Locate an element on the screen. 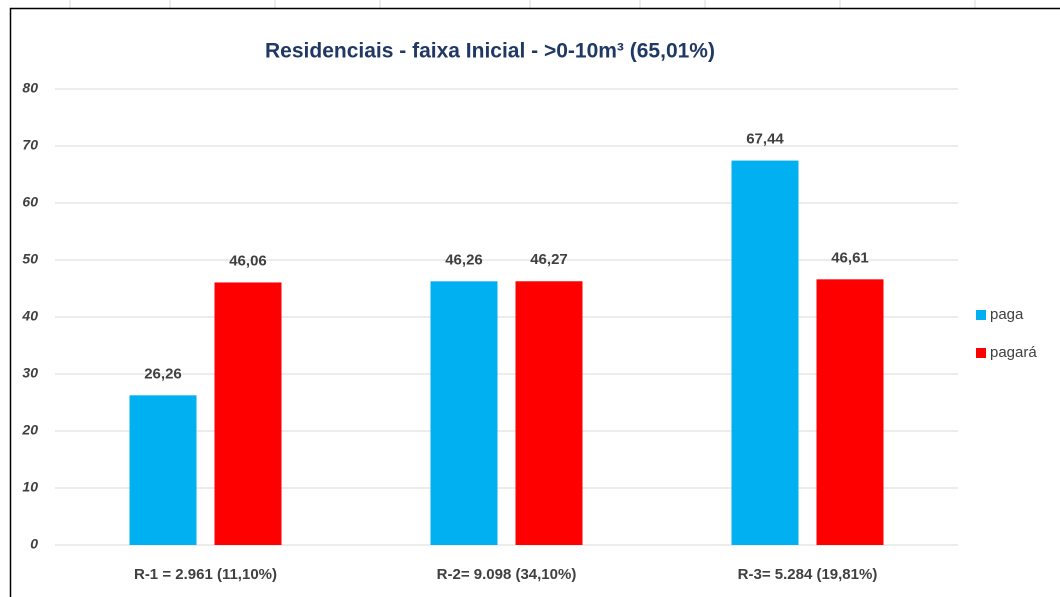  y-tick-label: 20 is located at coordinates (29, 430).